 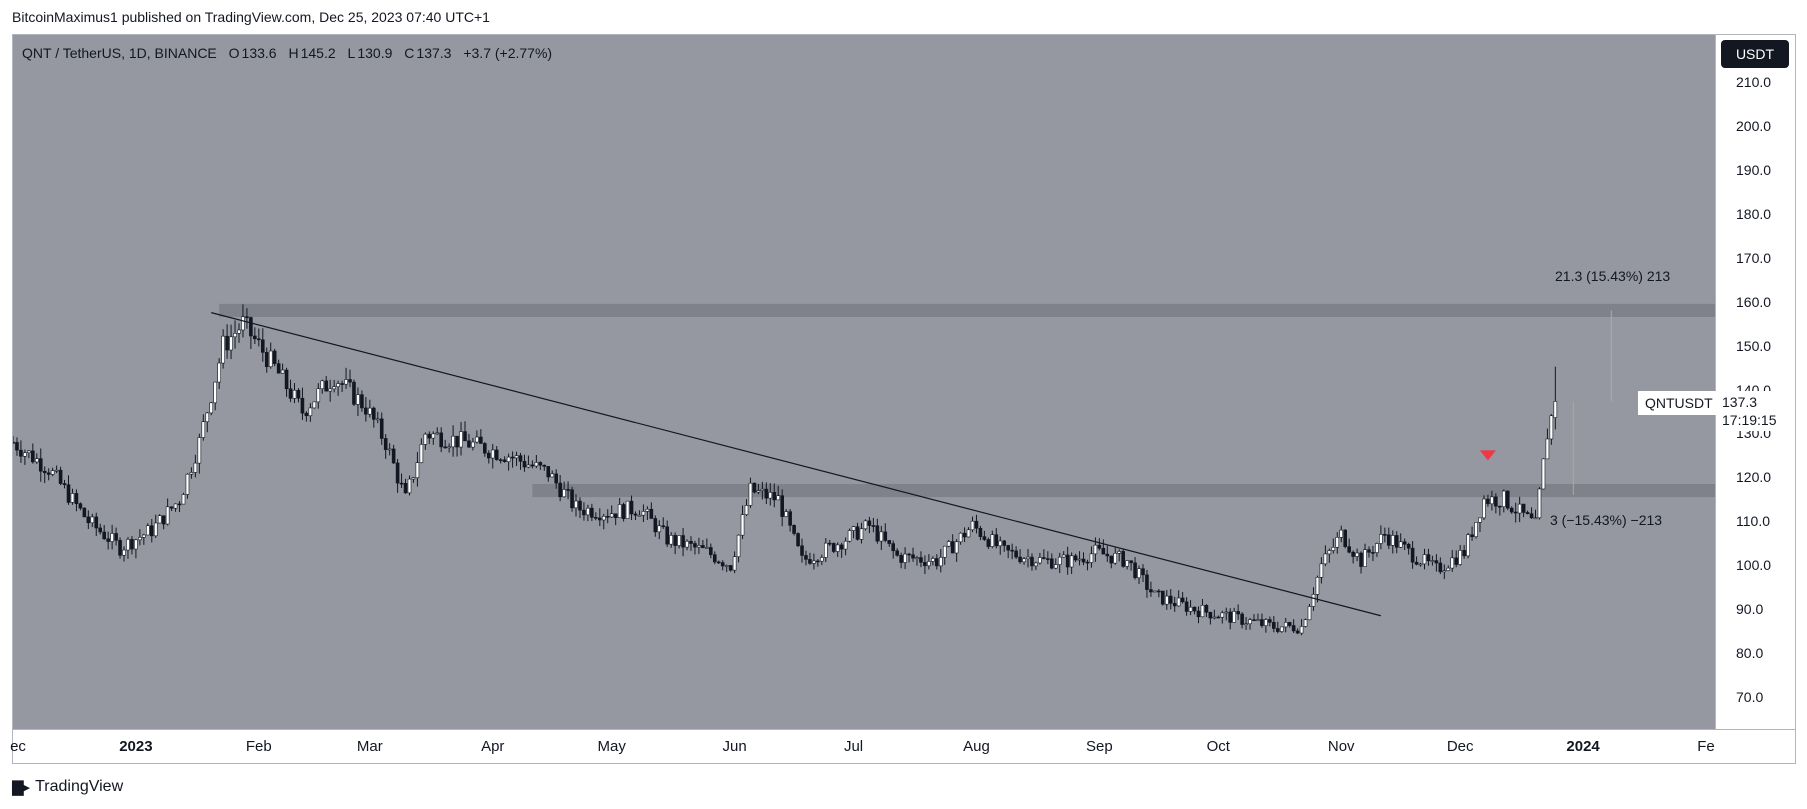 What do you see at coordinates (136, 746) in the screenshot?
I see `x-tick-label: 2023` at bounding box center [136, 746].